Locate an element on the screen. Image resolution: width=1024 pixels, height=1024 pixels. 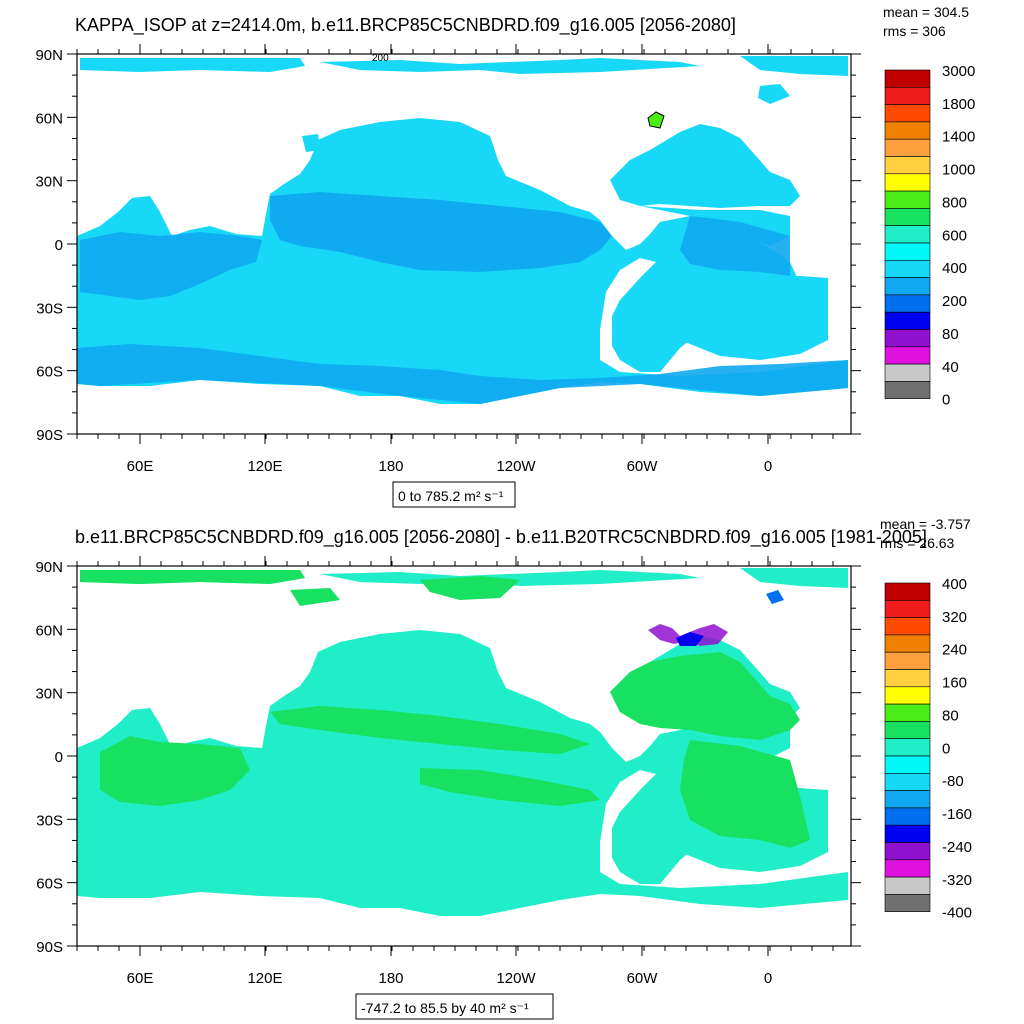
range-label-top-box: 0 to 785.2 m² s⁻¹ is located at coordinates (454, 494).